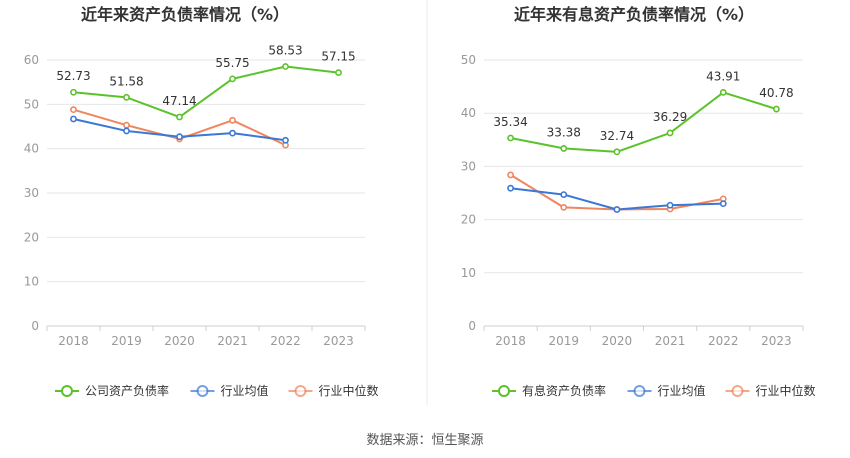 This screenshot has height=458, width=850. Describe the element at coordinates (185, 14) in the screenshot. I see `chart-title: 近年来资产负债率情况（%）` at that location.